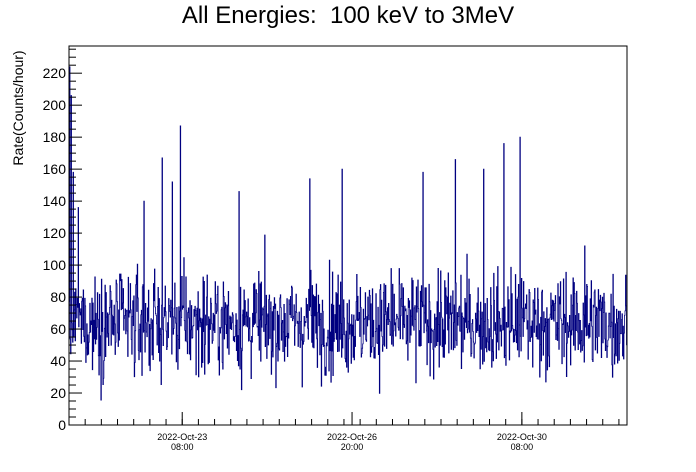  What do you see at coordinates (182, 437) in the screenshot?
I see `x-tick-date: 2022-Oct-23` at bounding box center [182, 437].